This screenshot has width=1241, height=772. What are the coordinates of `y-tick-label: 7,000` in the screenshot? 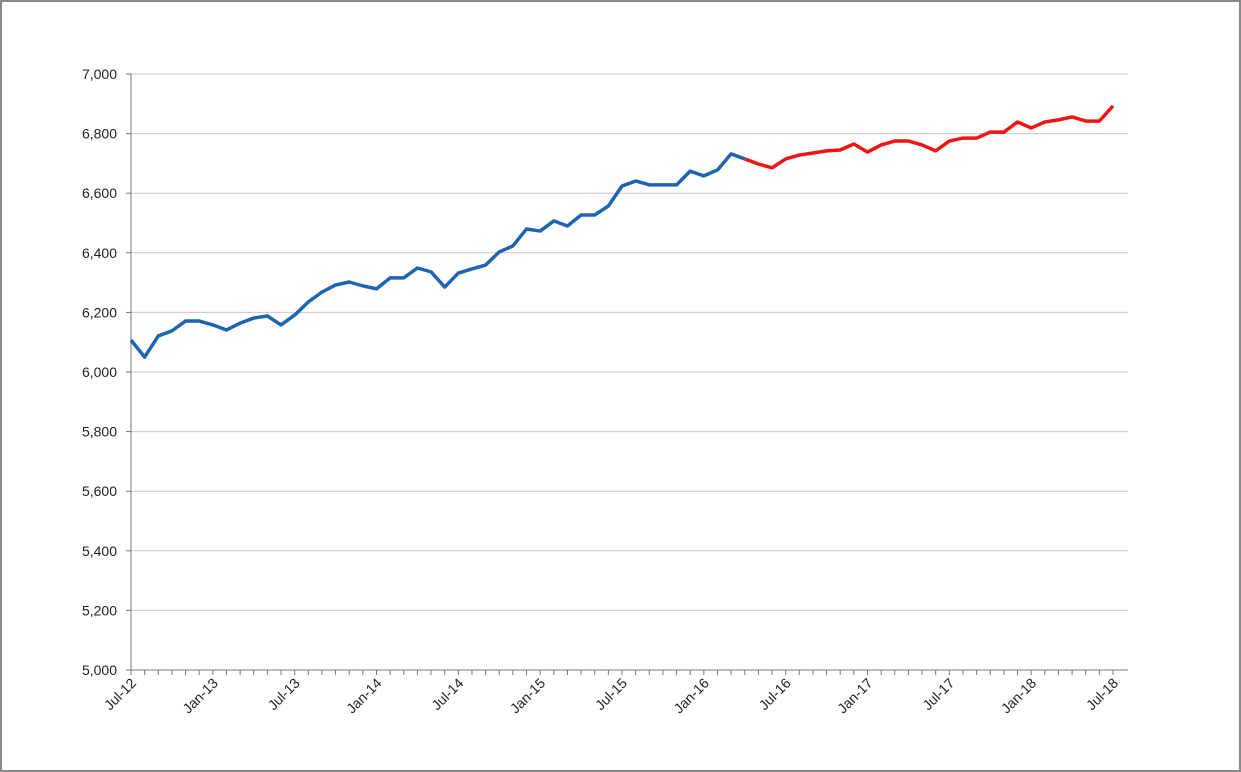 It's located at (99, 74).